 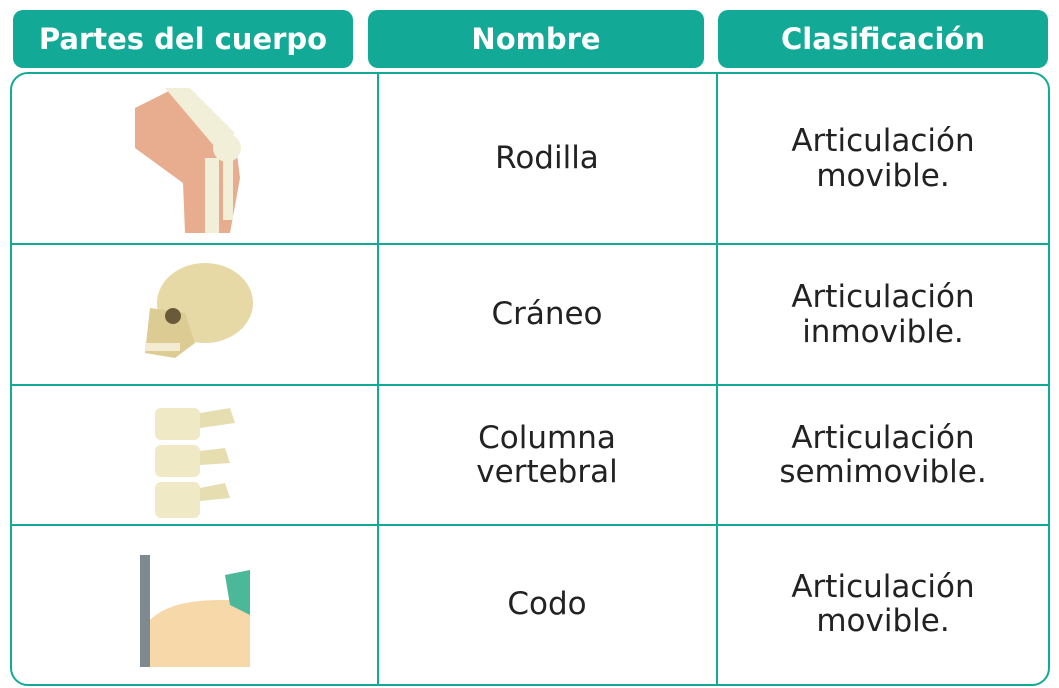 I want to click on cell-text: Articulación semimovible., so click(x=883, y=454).